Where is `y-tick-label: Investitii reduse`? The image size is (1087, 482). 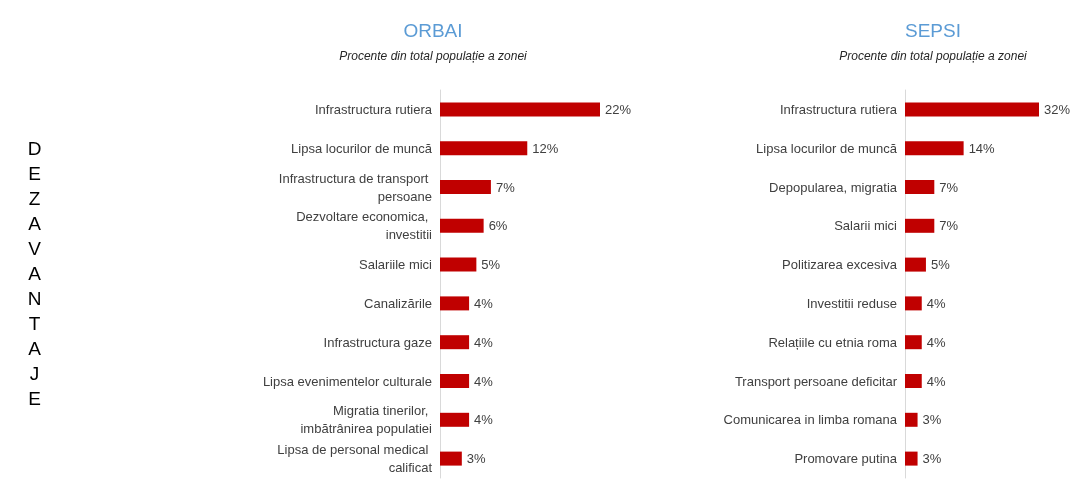
y-tick-label: Investitii reduse is located at coordinates (851, 303).